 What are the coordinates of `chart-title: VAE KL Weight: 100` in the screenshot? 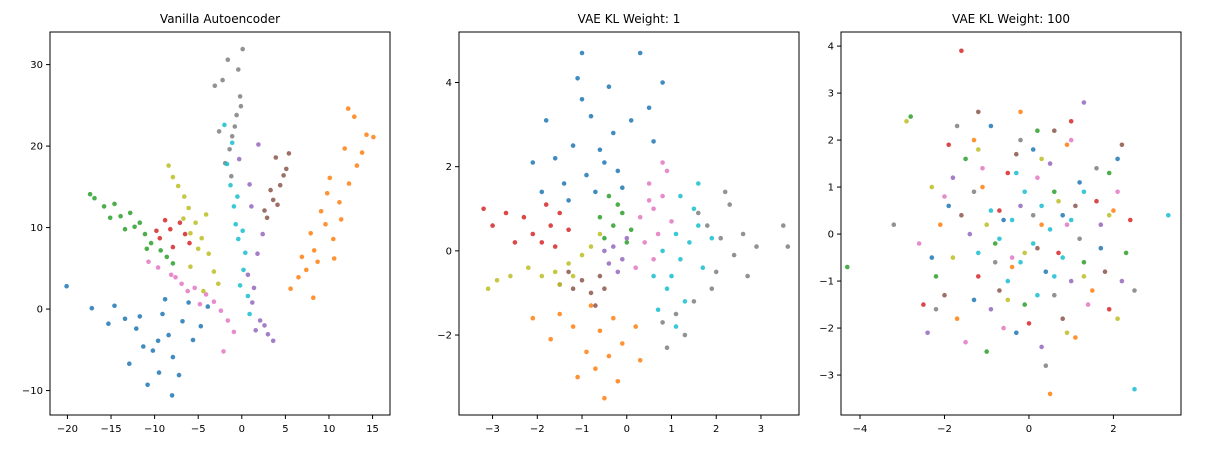 It's located at (1011, 19).